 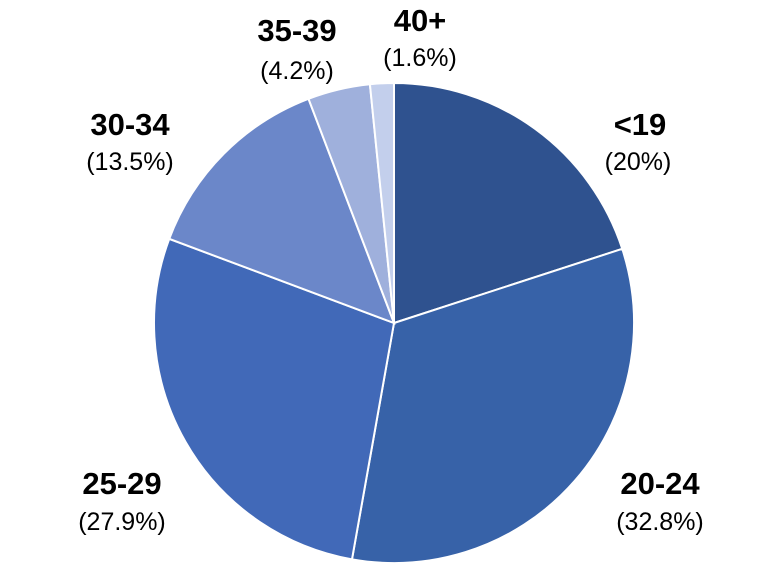 What do you see at coordinates (297, 71) in the screenshot?
I see `slice-percent-35-39: (4.2%)` at bounding box center [297, 71].